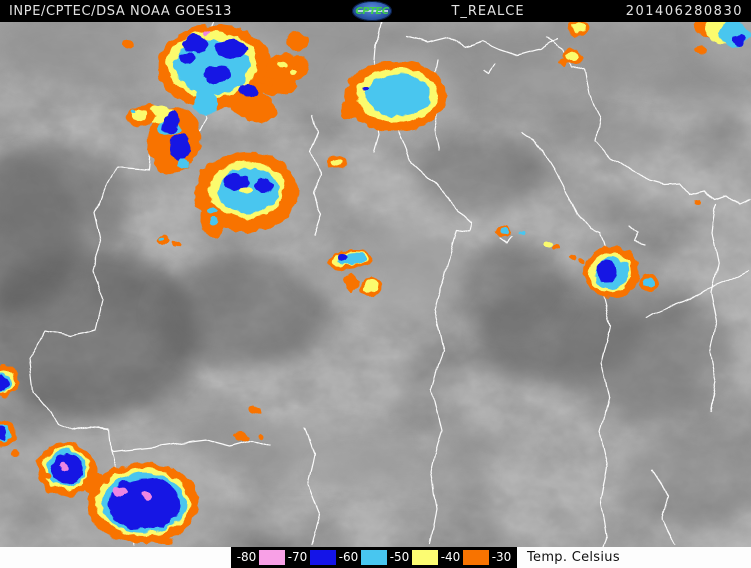  What do you see at coordinates (371, 287) in the screenshot?
I see `cloud-cell-central-blob` at bounding box center [371, 287].